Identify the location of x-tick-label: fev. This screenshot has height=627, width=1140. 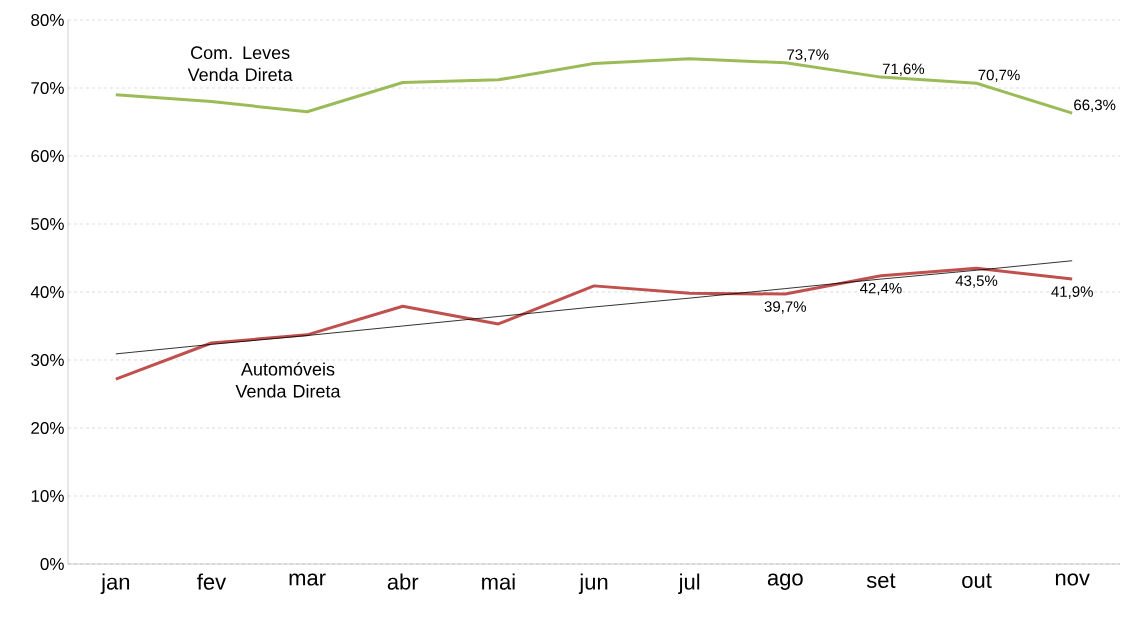
(212, 581).